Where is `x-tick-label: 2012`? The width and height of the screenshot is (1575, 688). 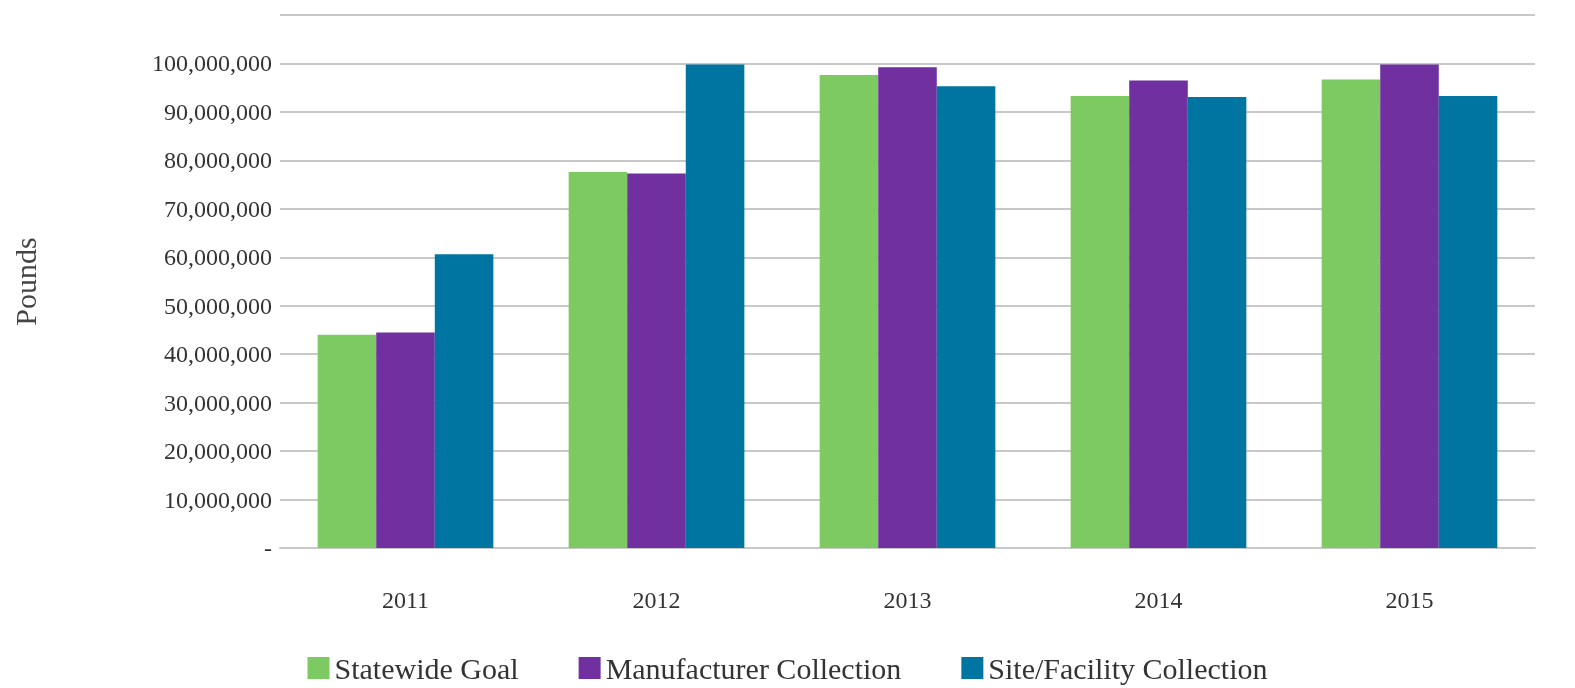 x-tick-label: 2012 is located at coordinates (656, 600).